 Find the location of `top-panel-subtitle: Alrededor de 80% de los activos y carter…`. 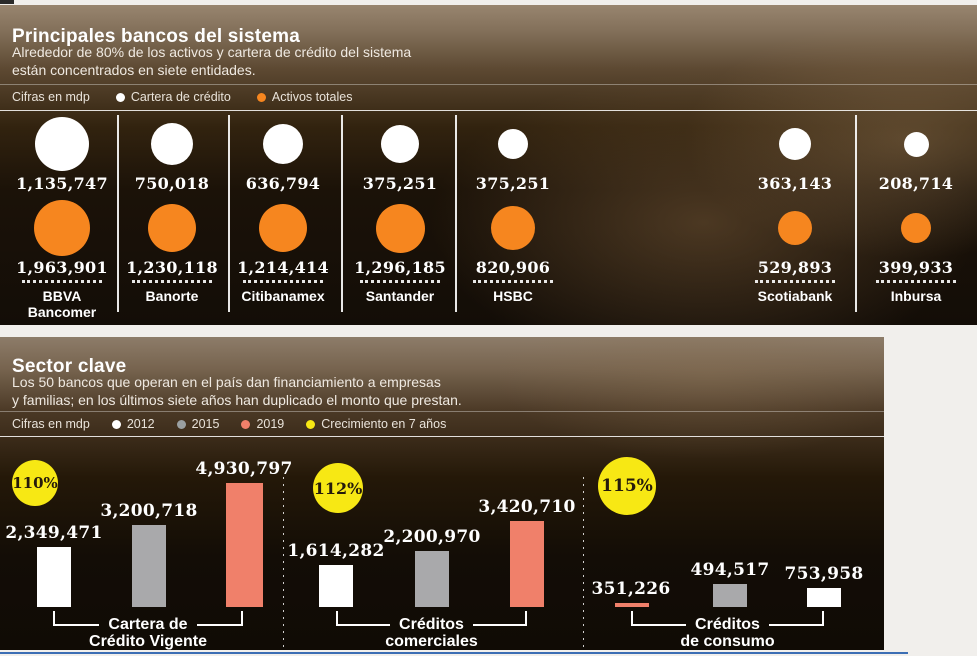

top-panel-subtitle: Alrededor de 80% de los activos y carter… is located at coordinates (211, 61).